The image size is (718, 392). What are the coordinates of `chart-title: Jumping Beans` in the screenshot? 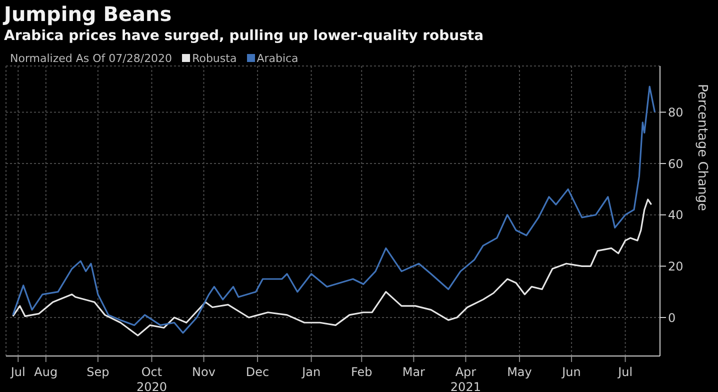 It's located at (88, 14).